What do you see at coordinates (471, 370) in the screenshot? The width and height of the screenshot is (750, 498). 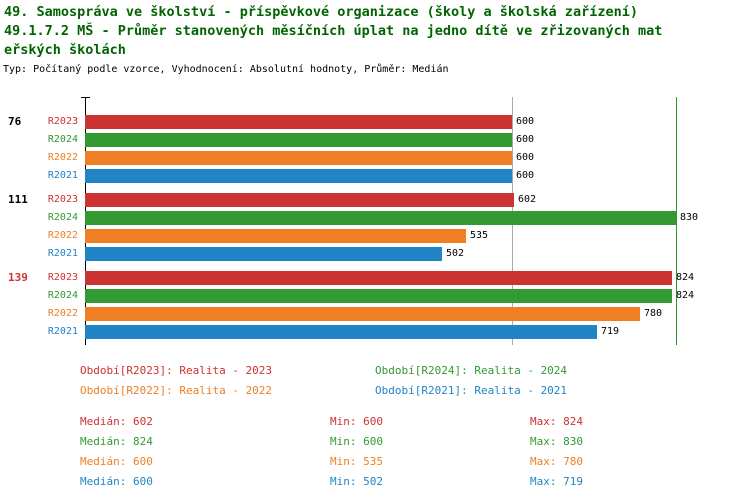 I see `legend-item: Období[R2024]: Realita - 2024` at bounding box center [471, 370].